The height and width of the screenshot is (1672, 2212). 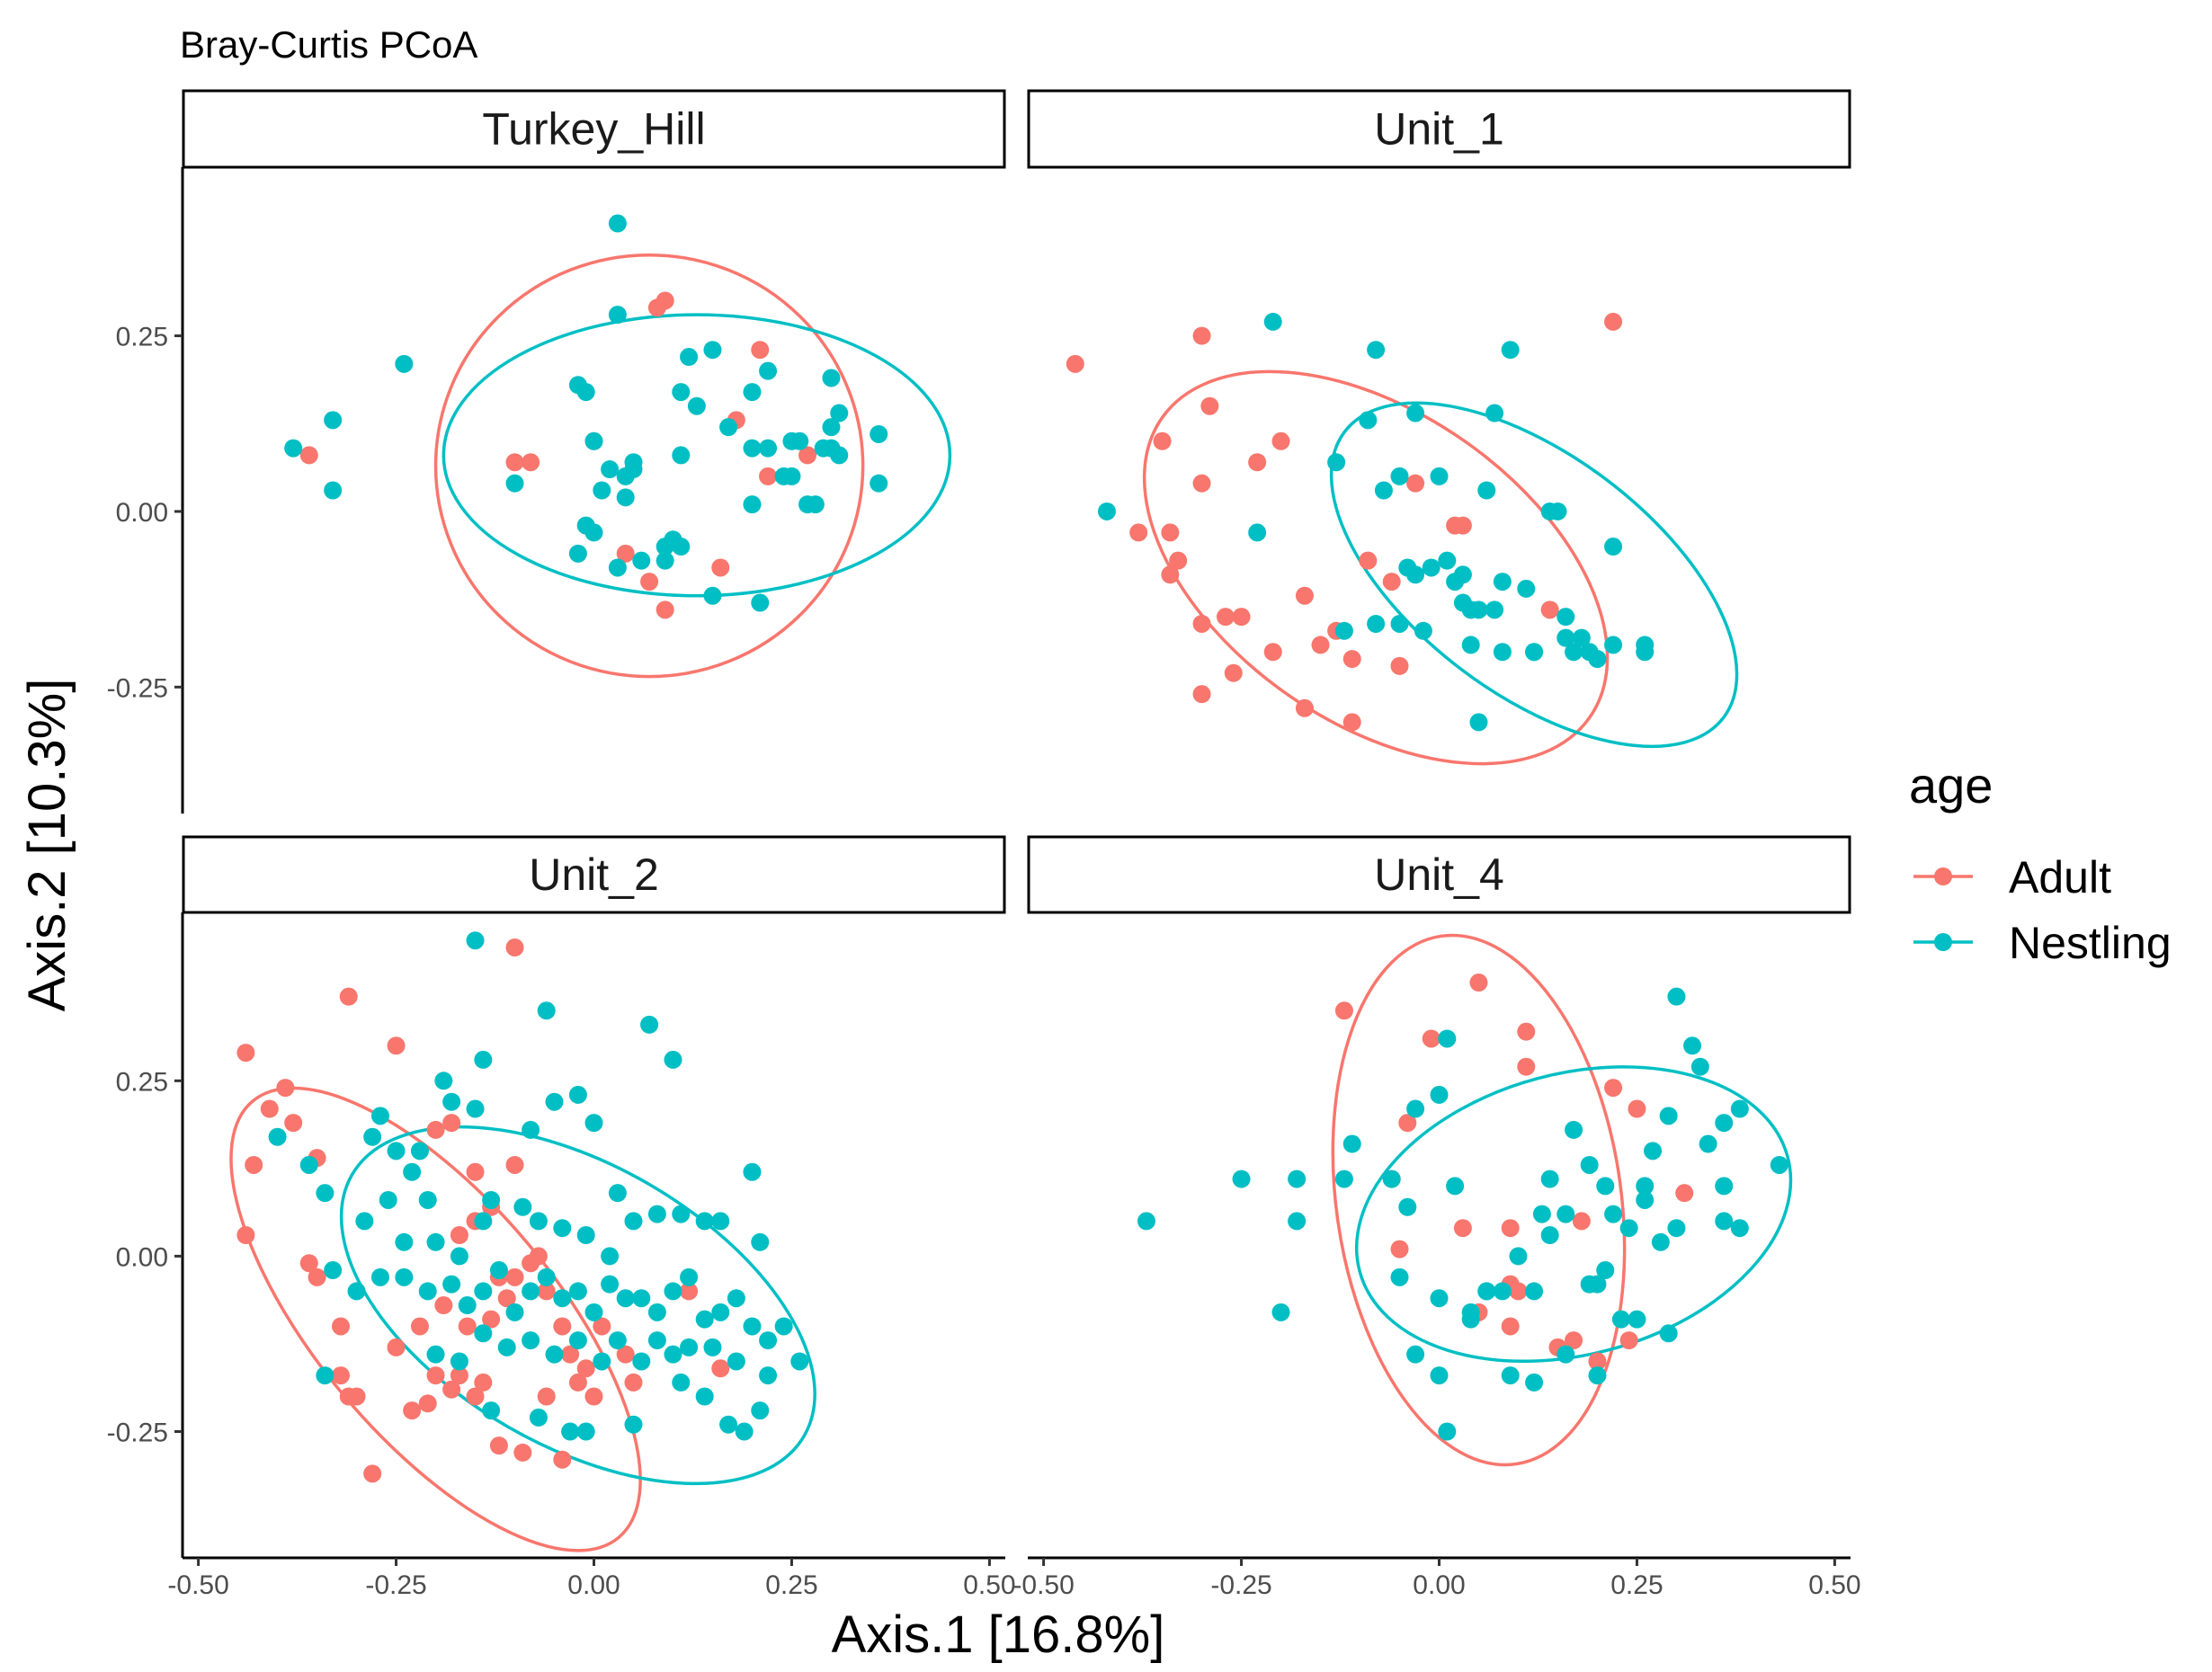 What do you see at coordinates (2090, 943) in the screenshot?
I see `legend-label: Nestling` at bounding box center [2090, 943].